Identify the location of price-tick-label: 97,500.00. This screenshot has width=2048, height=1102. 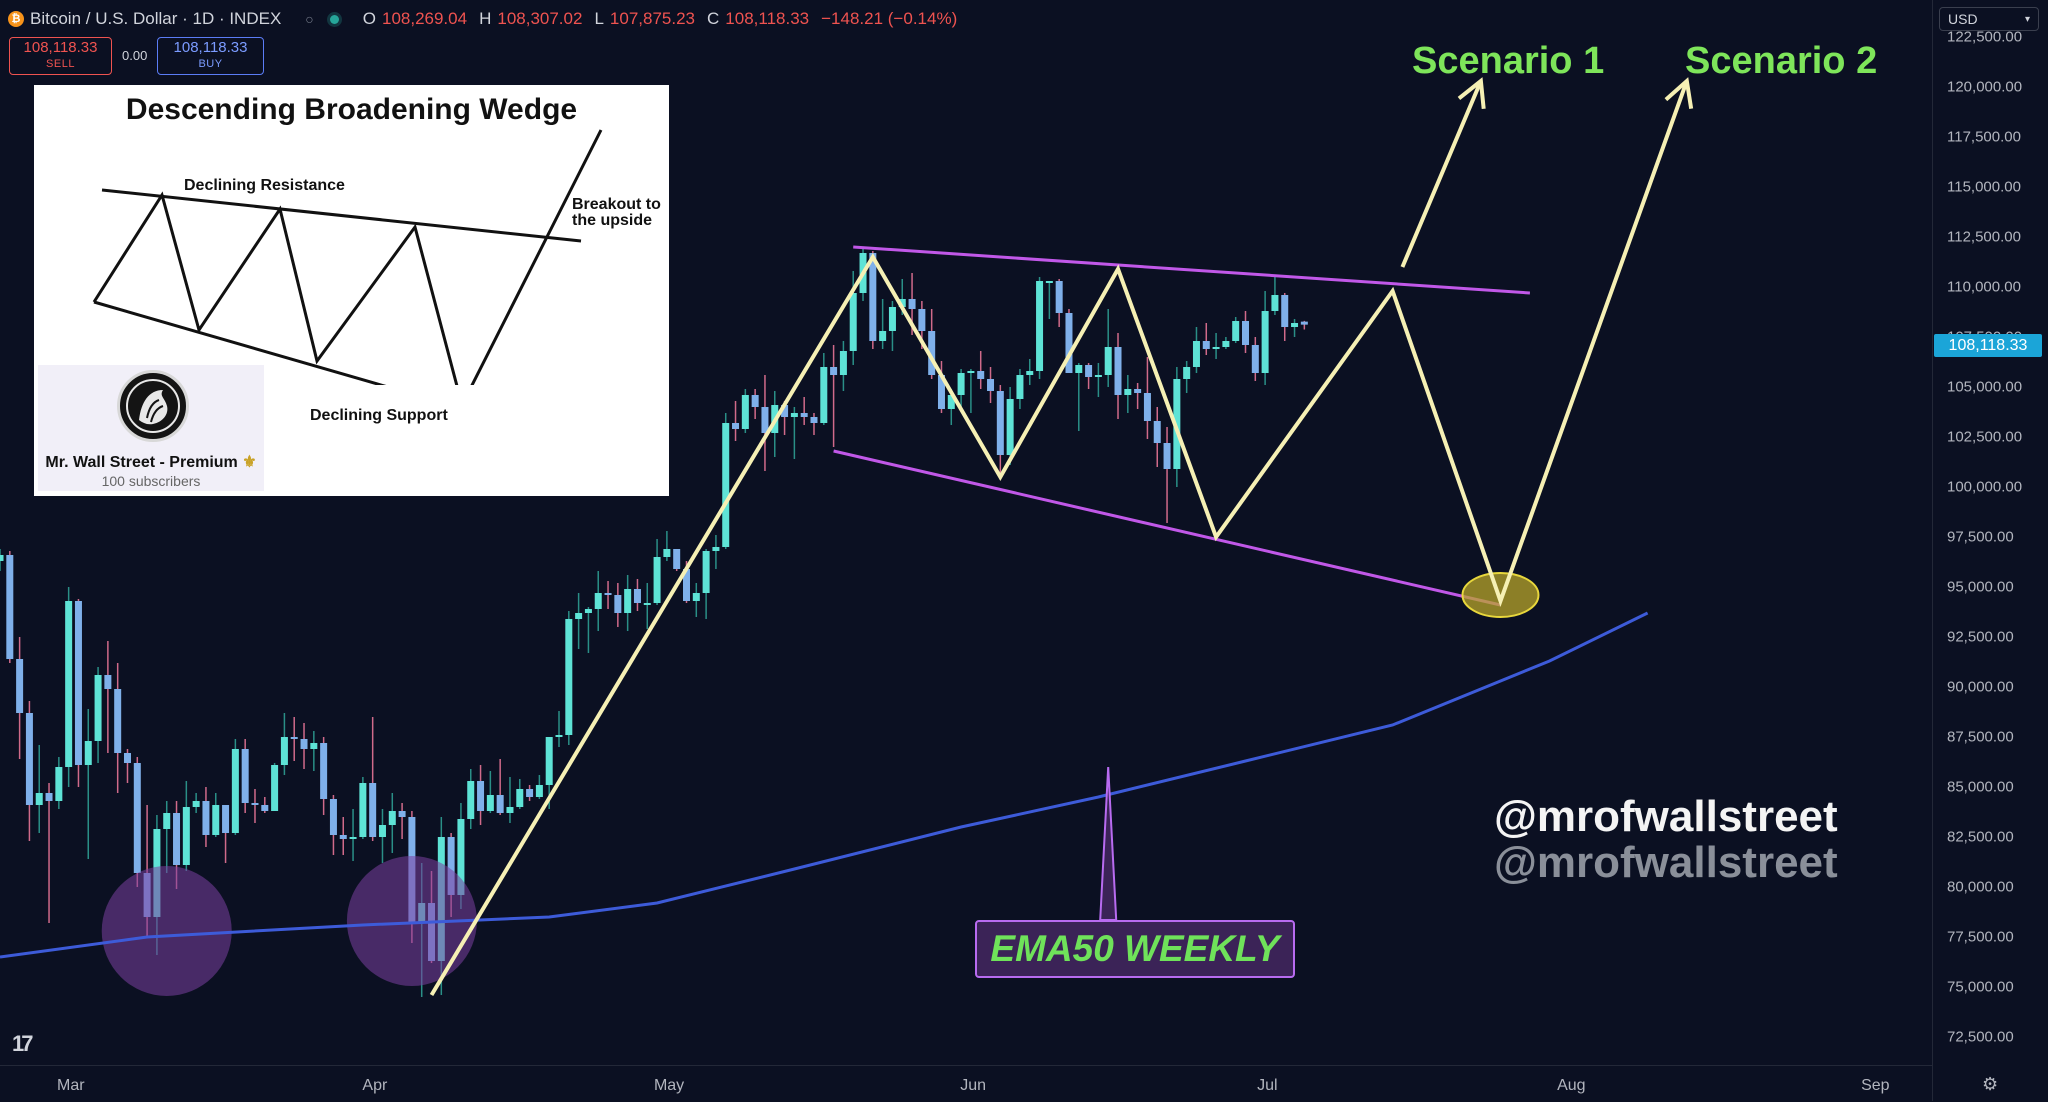
(1980, 537).